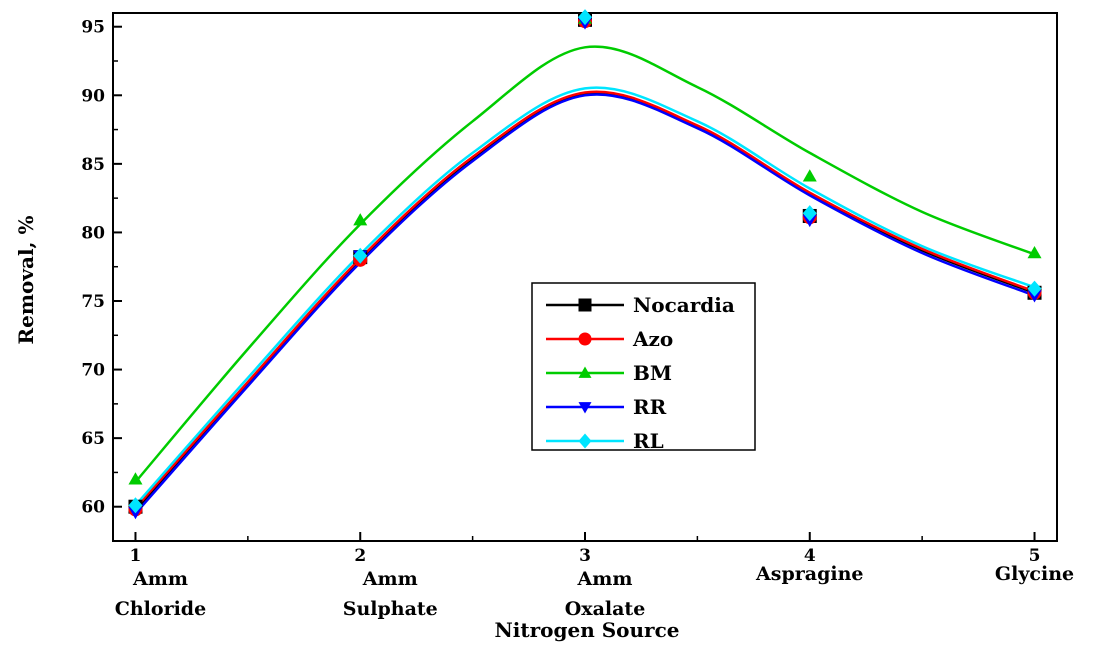  Describe the element at coordinates (93, 165) in the screenshot. I see `y-tick-label: 85` at that location.